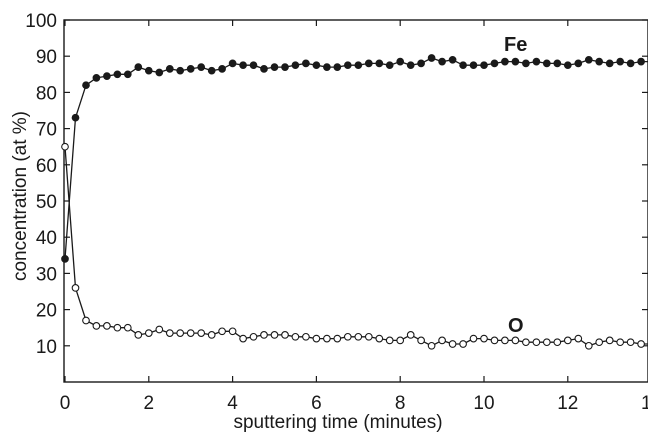 Image resolution: width=648 pixels, height=436 pixels. I want to click on y-tick-label: 50, so click(46, 202).